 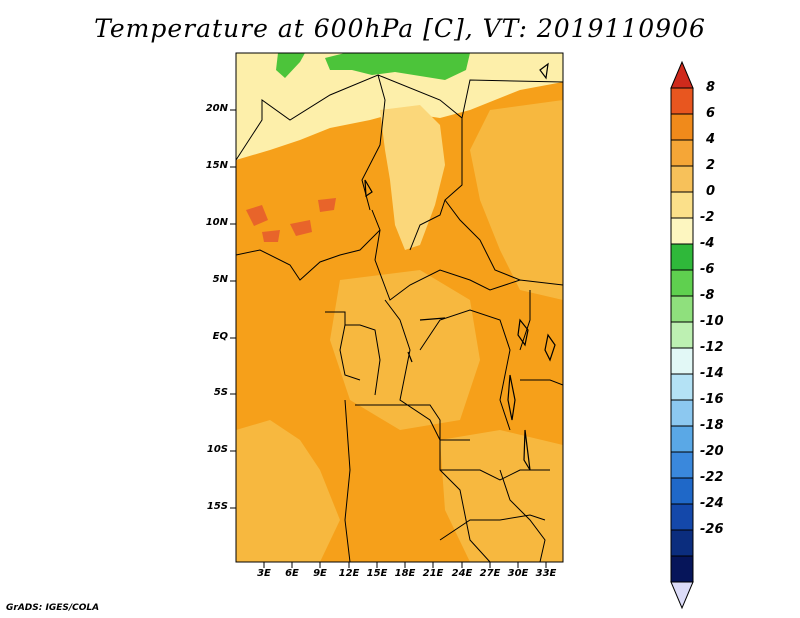 I want to click on lat-label: 10S, so click(x=217, y=449).